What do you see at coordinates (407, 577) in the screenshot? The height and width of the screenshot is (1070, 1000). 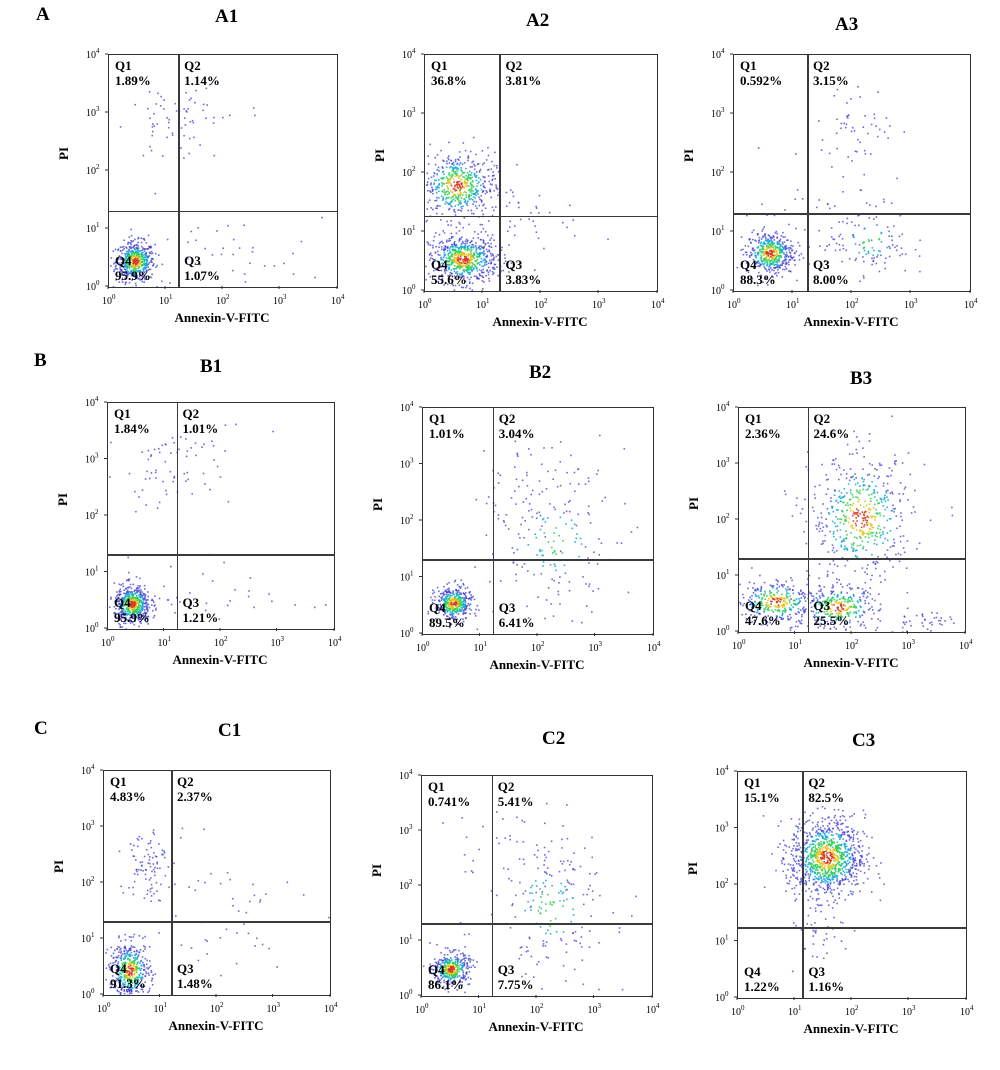 I see `y-tick-label: 10¹` at bounding box center [407, 577].